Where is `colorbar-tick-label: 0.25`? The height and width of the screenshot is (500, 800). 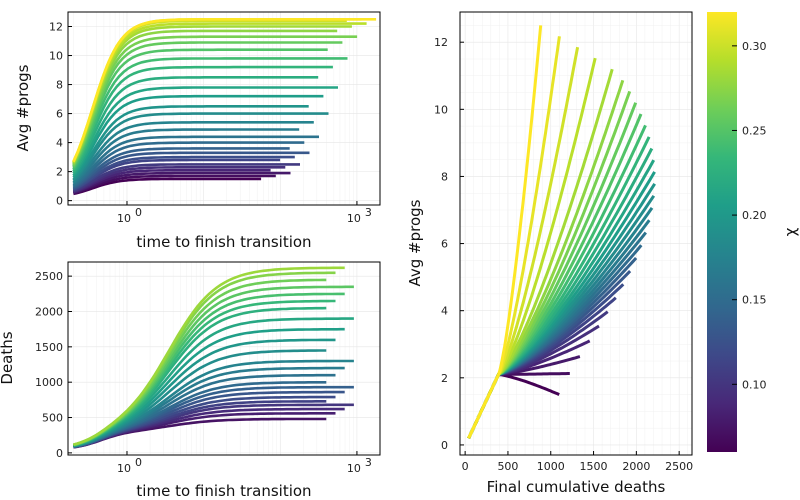 colorbar-tick-label: 0.25 is located at coordinates (754, 130).